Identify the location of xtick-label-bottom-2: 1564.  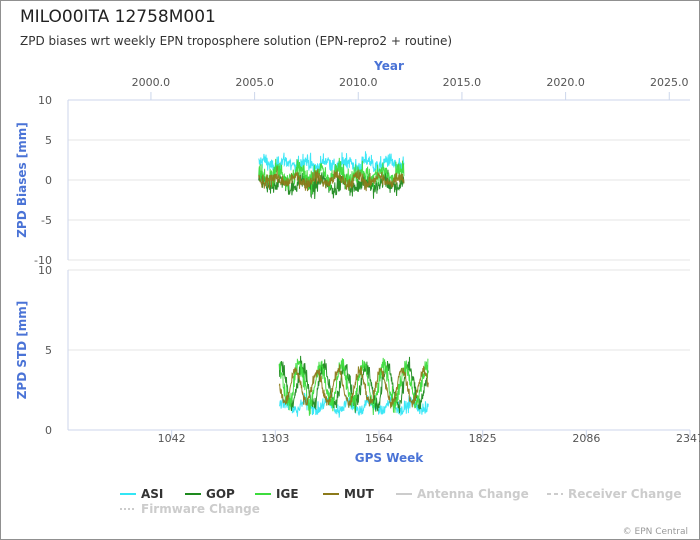
(379, 438).